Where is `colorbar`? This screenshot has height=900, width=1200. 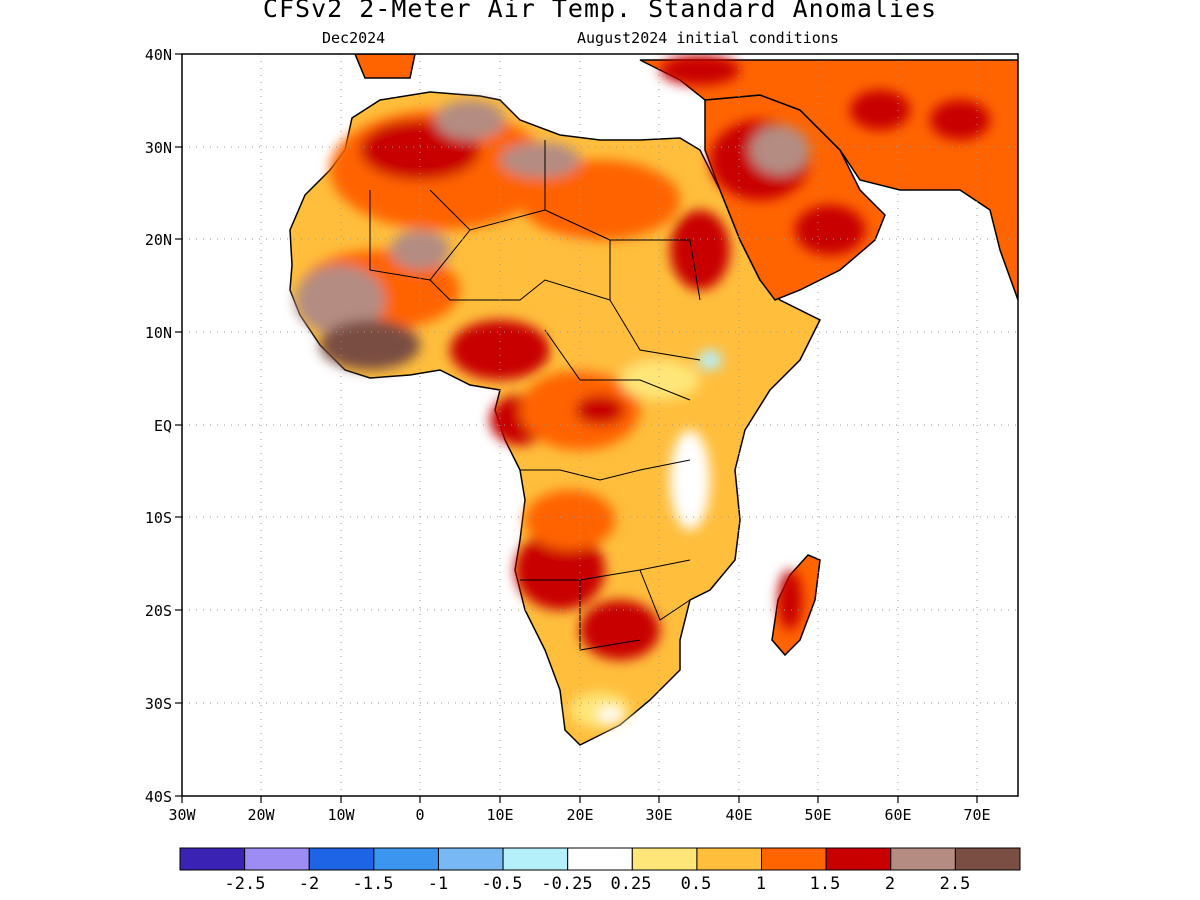 colorbar is located at coordinates (600, 859).